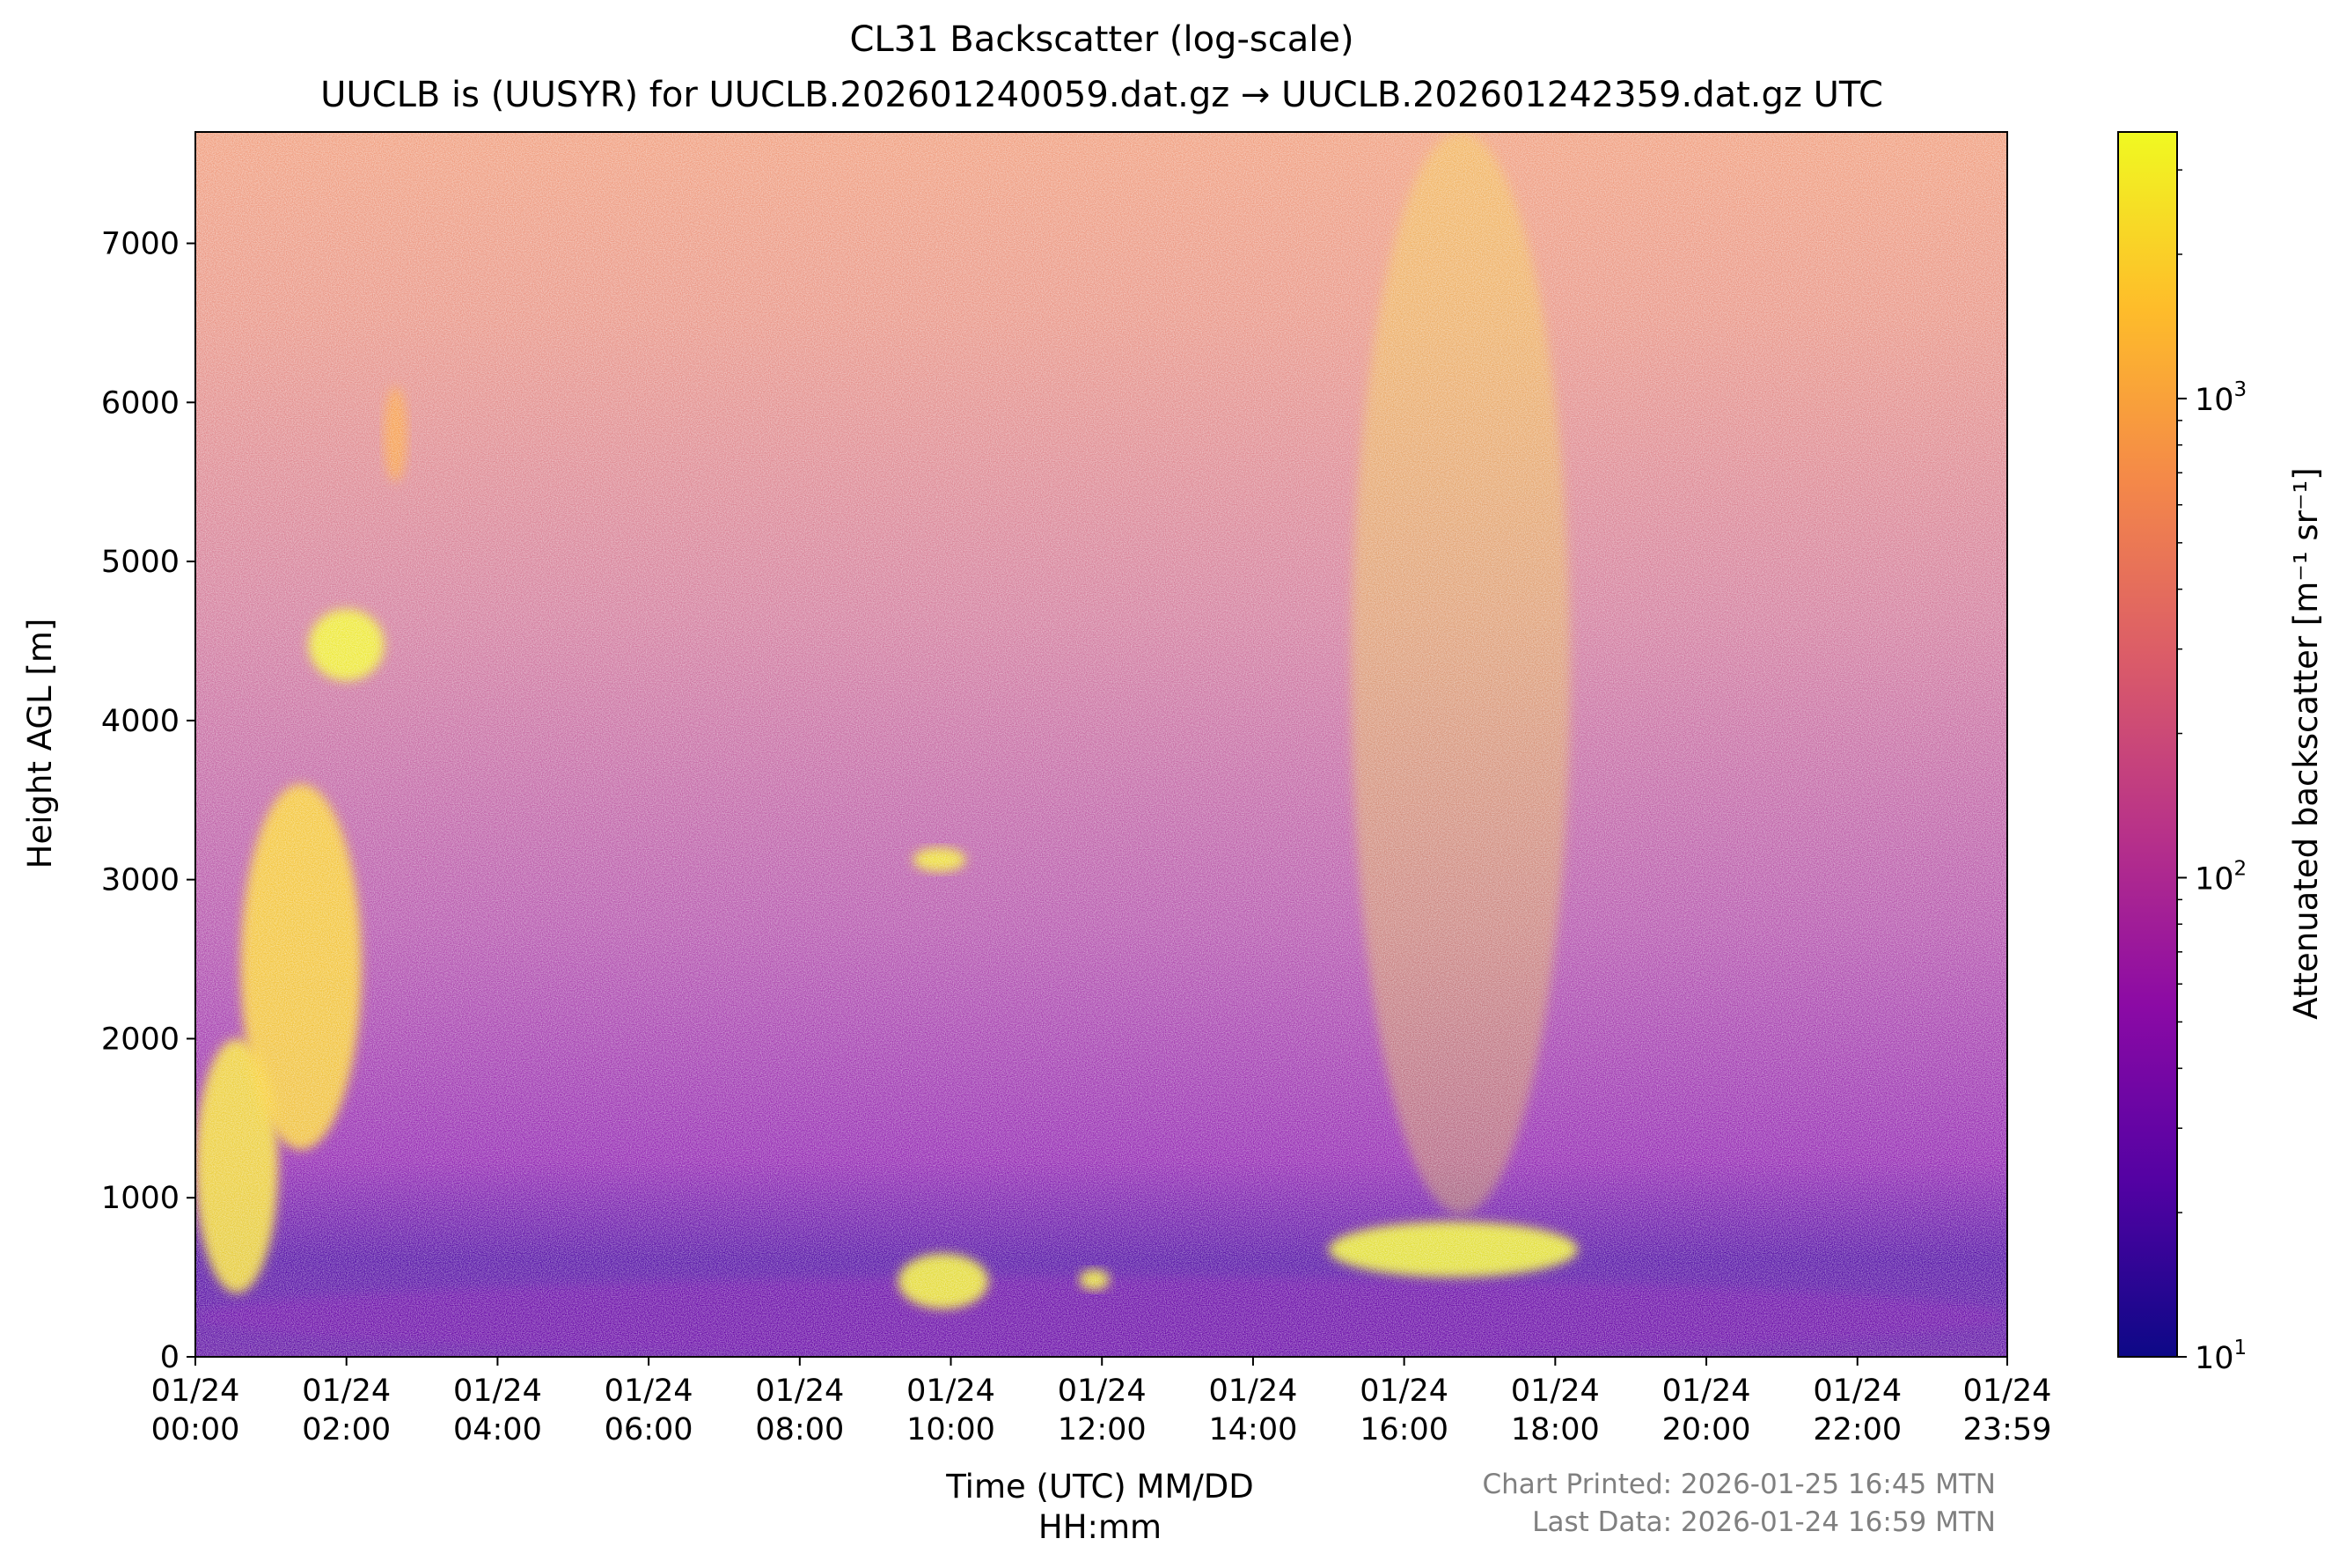  Describe the element at coordinates (1252, 1429) in the screenshot. I see `x-tick-label-time: 14:00` at that location.